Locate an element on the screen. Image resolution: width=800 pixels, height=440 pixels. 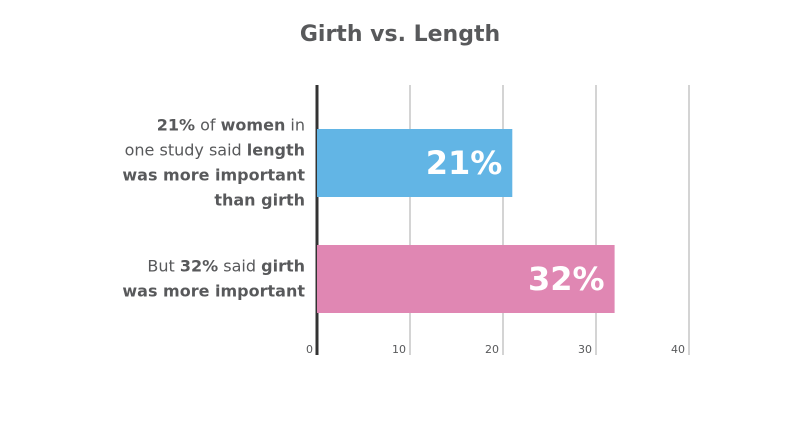
label-run: 32% is located at coordinates (199, 265).